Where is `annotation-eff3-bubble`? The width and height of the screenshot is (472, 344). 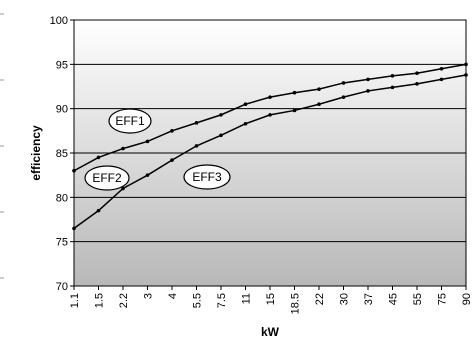 annotation-eff3-bubble is located at coordinates (207, 177).